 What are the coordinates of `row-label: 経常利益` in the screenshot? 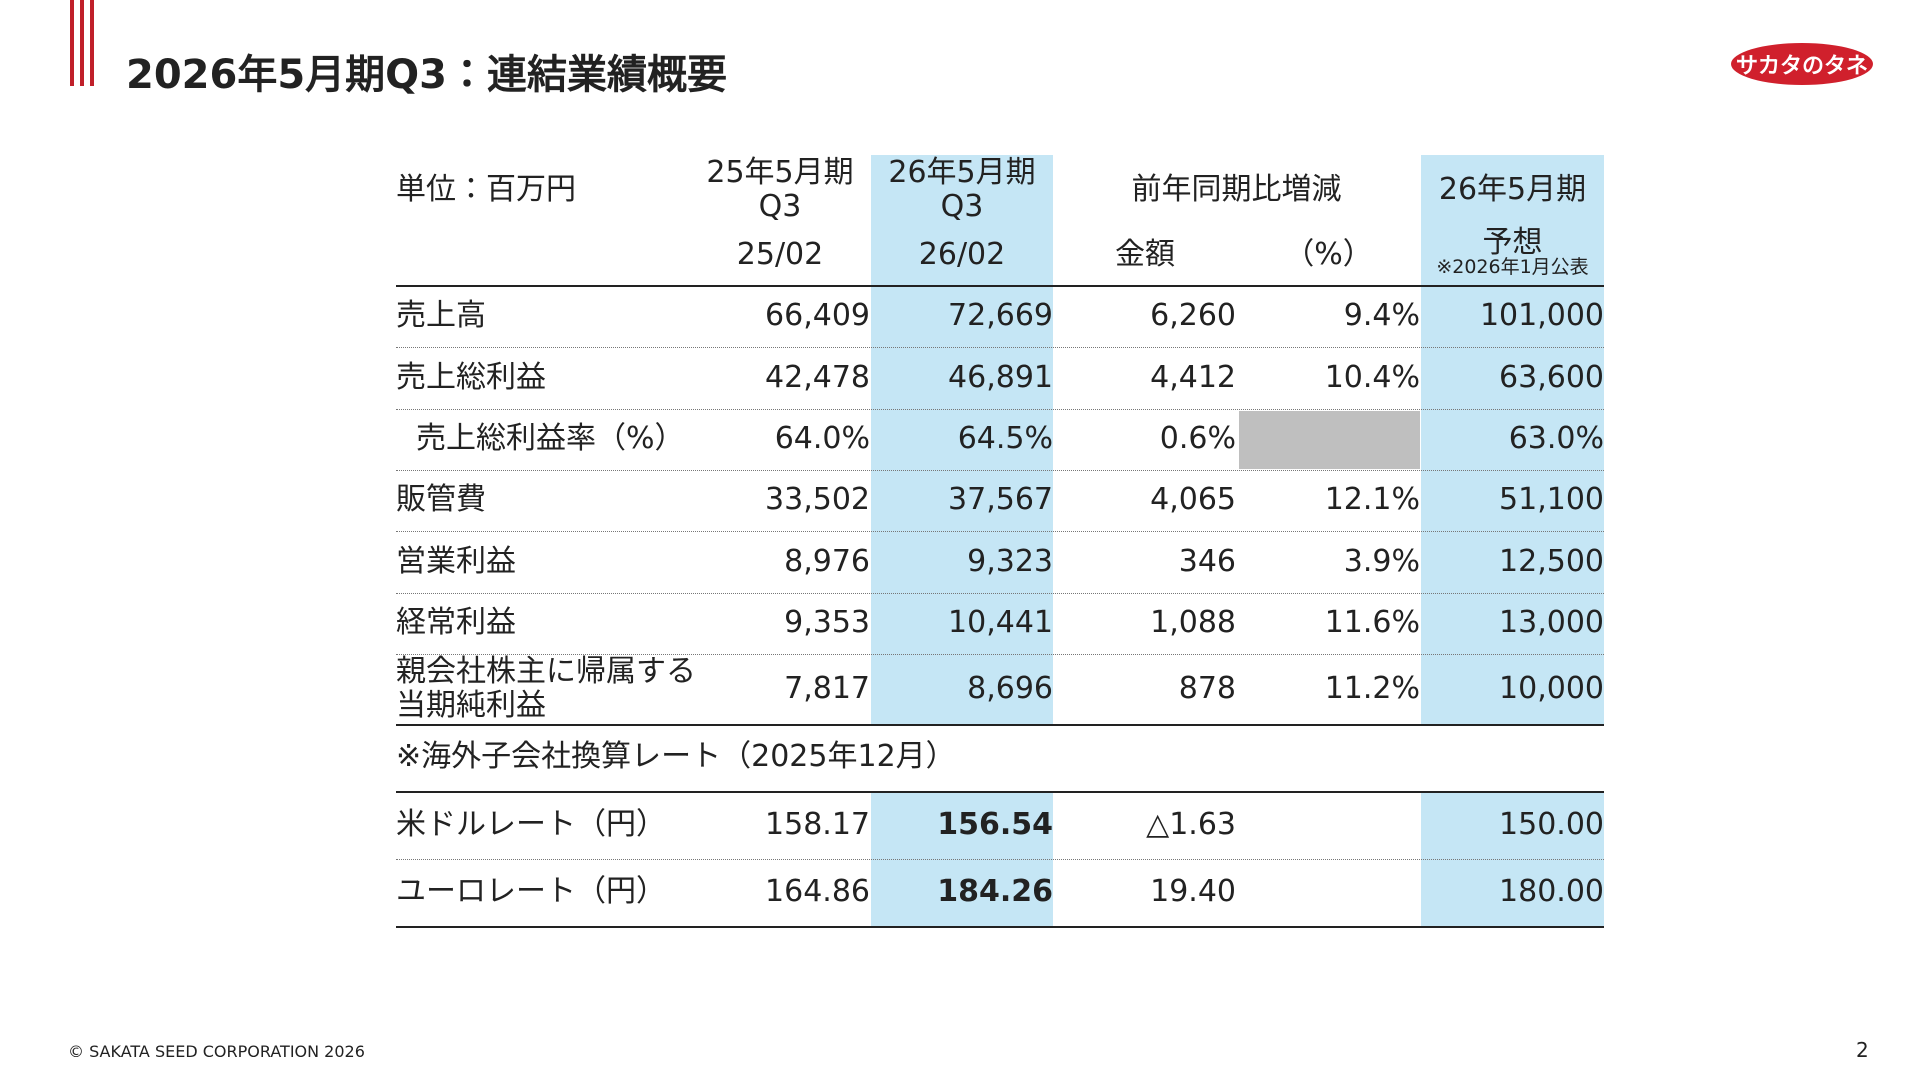 It's located at (456, 623).